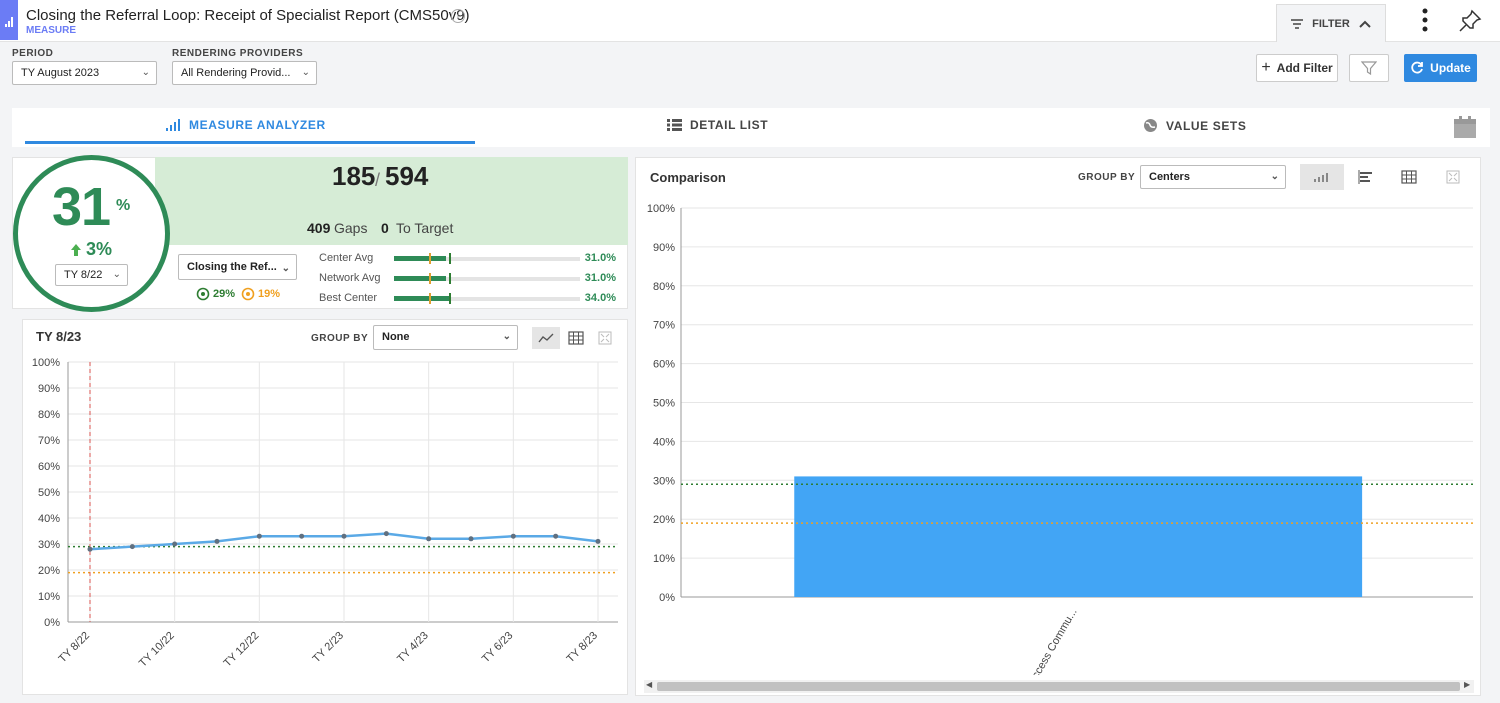 The image size is (1500, 703). Describe the element at coordinates (1107, 177) in the screenshot. I see `comparison-group-by-label: GROUP BY` at that location.